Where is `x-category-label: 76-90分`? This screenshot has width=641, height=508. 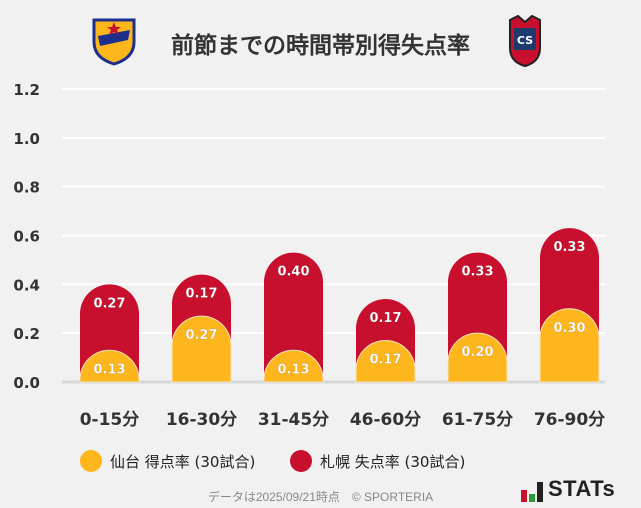
x-category-label: 76-90分 is located at coordinates (569, 420).